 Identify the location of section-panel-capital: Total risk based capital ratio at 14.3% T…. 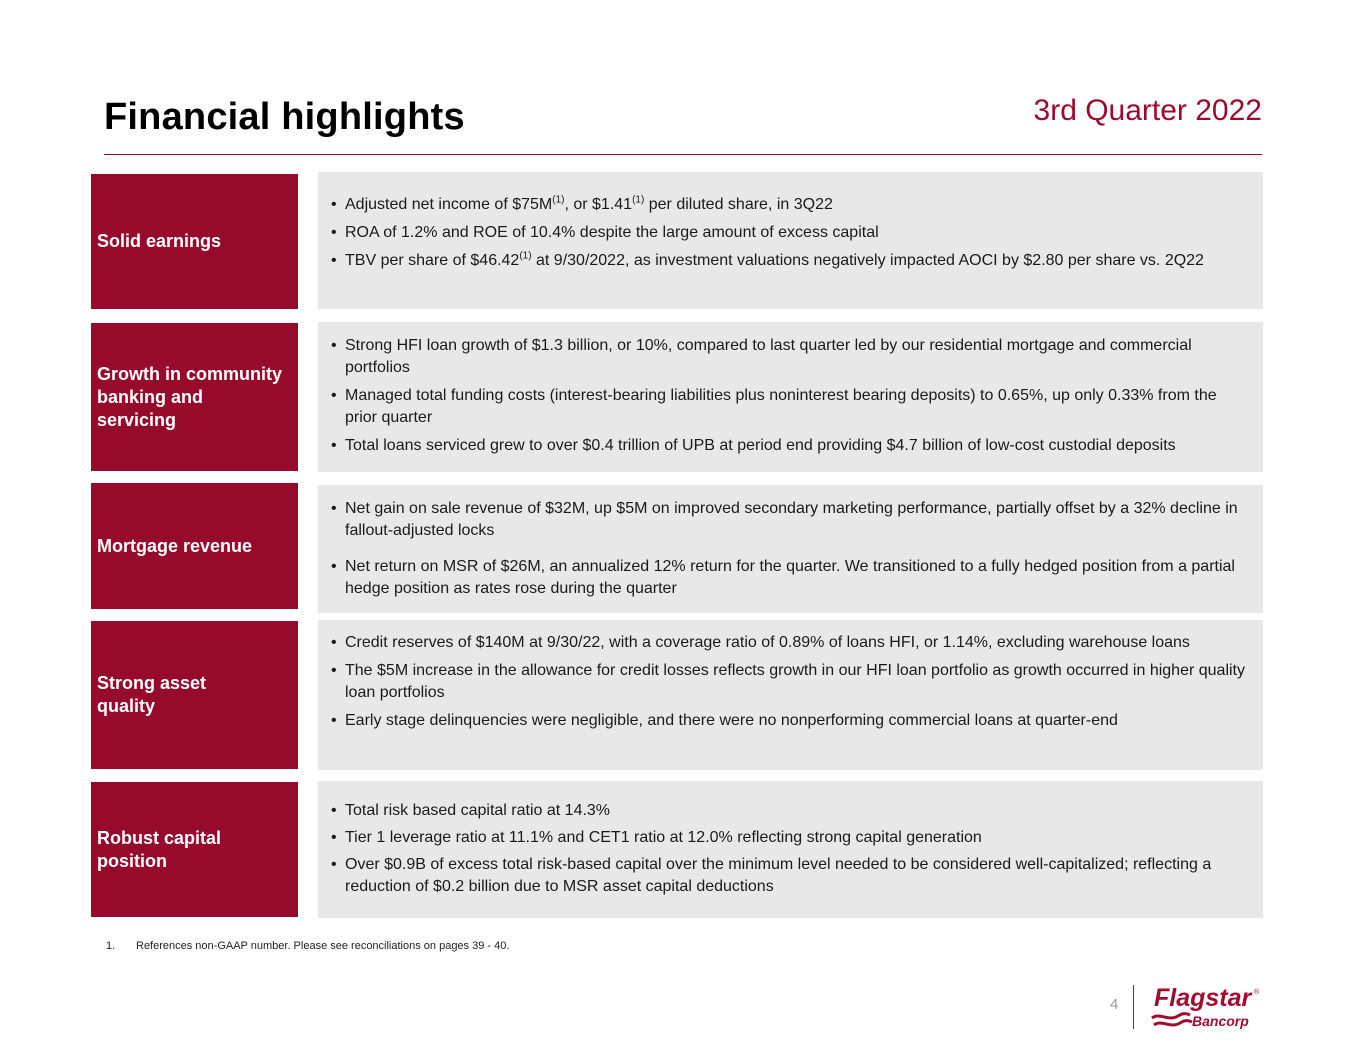
(790, 849).